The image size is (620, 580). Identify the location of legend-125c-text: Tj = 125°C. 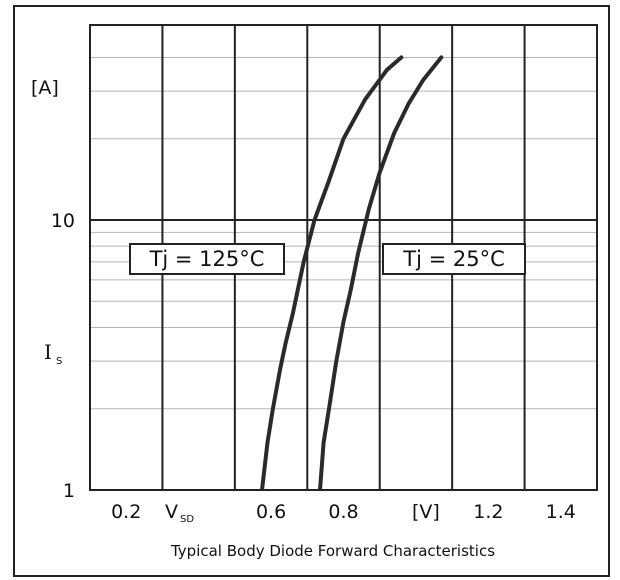
(207, 259).